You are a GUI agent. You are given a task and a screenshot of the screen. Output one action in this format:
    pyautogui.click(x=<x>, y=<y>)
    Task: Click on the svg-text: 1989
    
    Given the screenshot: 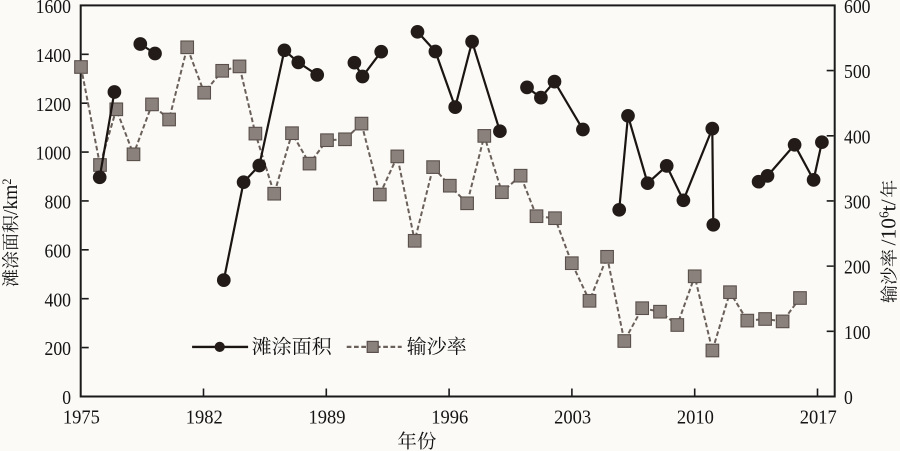 What is the action you would take?
    pyautogui.click(x=327, y=418)
    